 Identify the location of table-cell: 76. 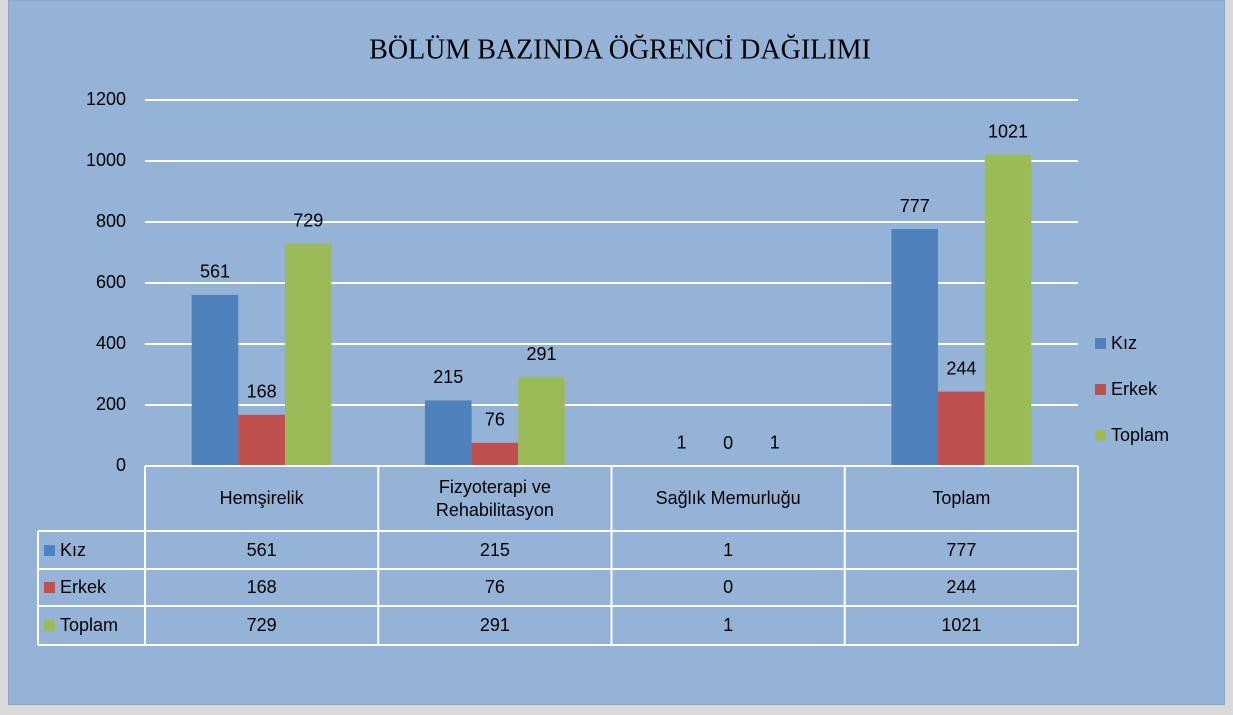
(494, 587).